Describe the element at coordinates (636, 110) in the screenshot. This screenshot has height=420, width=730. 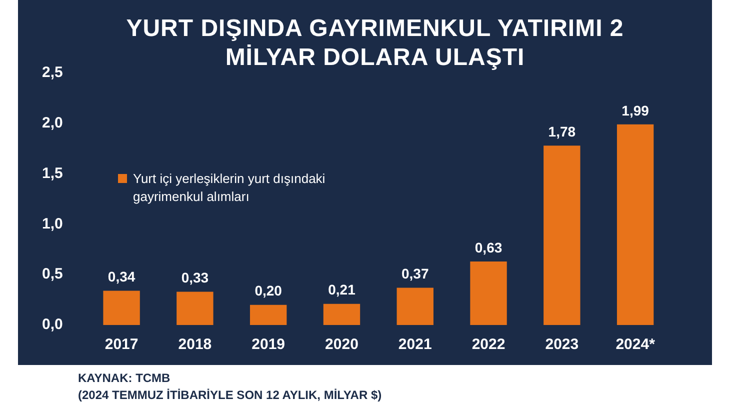
I see `data-label: 1,99` at that location.